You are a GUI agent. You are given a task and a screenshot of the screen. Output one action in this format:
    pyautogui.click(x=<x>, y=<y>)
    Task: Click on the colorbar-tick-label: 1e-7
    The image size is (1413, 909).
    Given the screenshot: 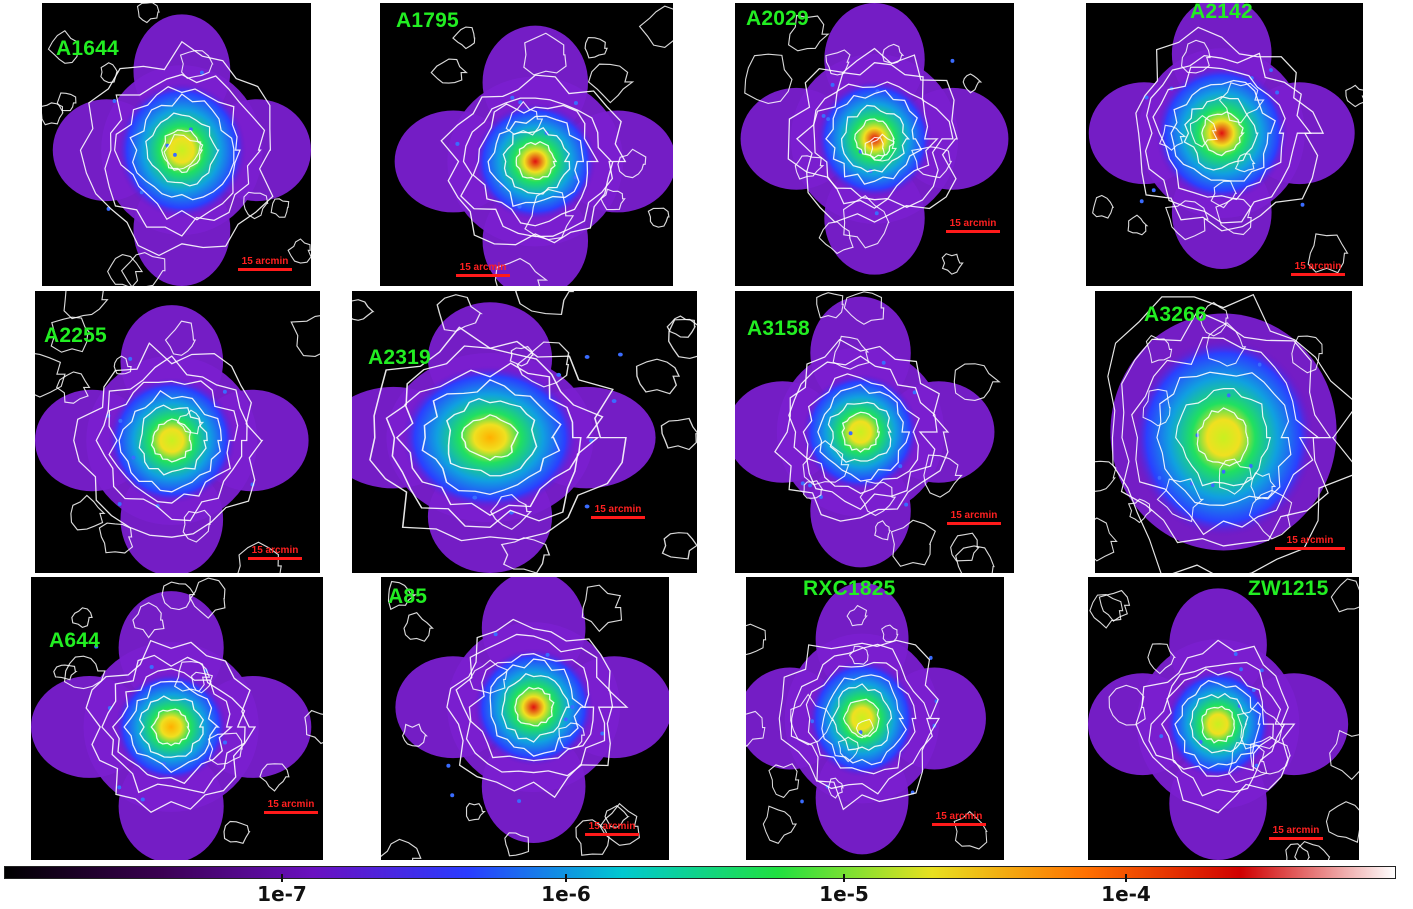 What is the action you would take?
    pyautogui.click(x=282, y=894)
    